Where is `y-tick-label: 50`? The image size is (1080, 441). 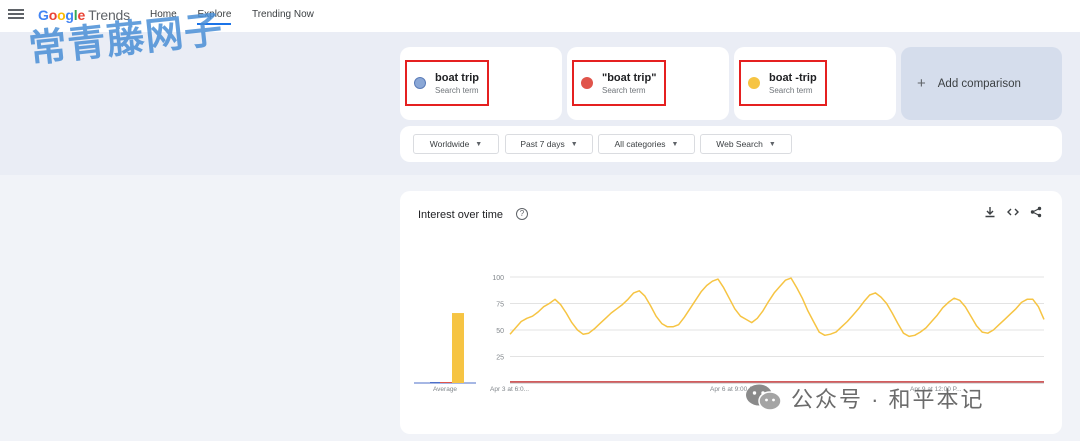 y-tick-label: 50 is located at coordinates (500, 331).